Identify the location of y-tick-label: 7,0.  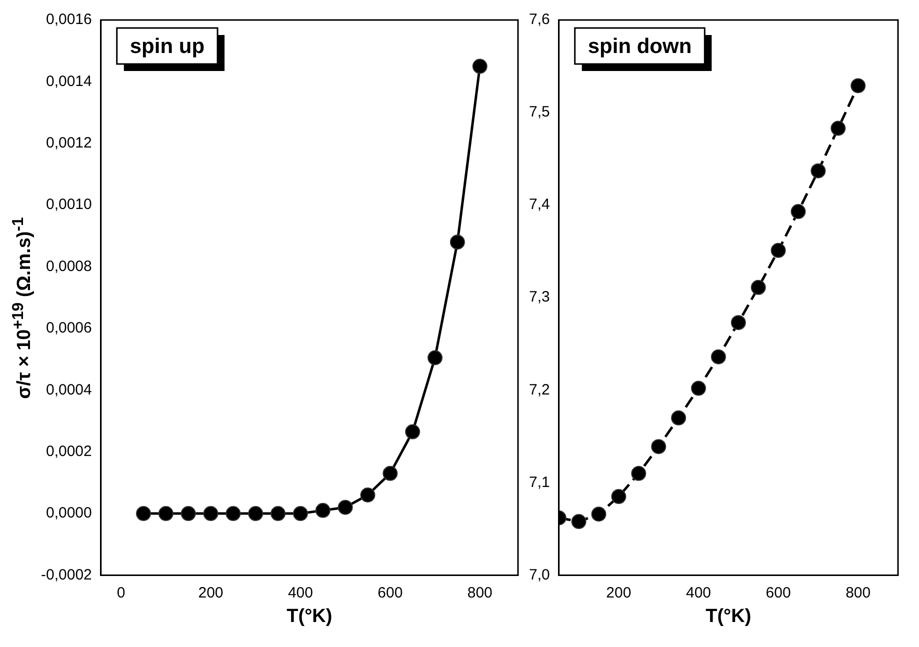
(539, 575).